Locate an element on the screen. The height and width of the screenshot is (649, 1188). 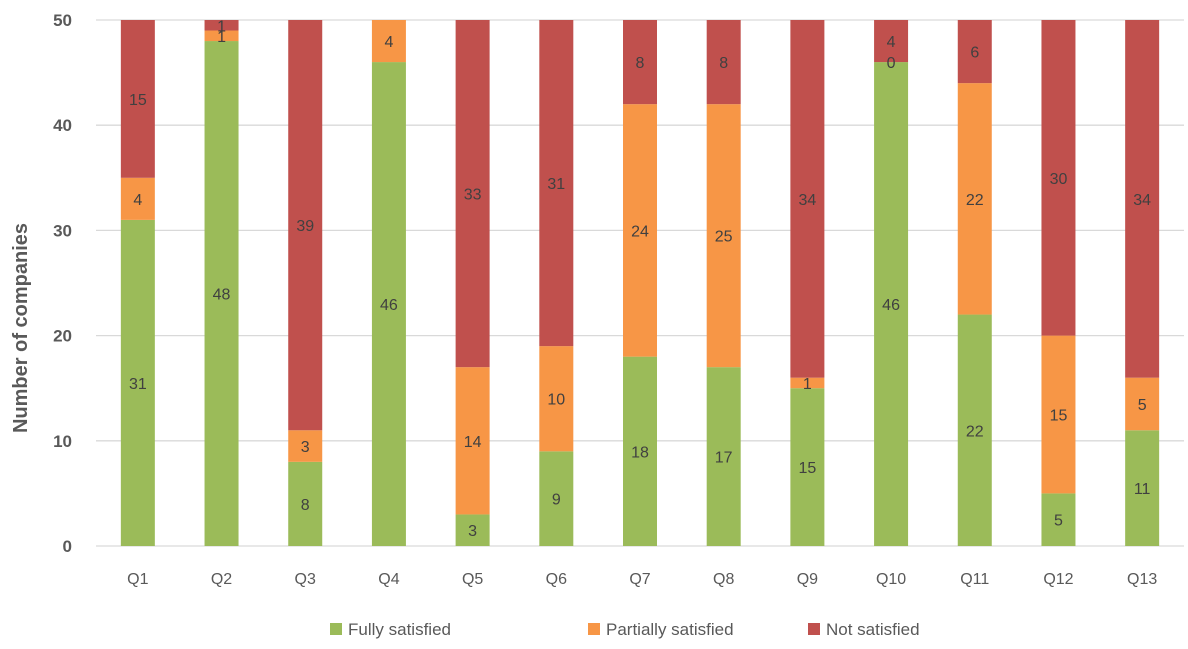
data-label: 3 is located at coordinates (472, 531).